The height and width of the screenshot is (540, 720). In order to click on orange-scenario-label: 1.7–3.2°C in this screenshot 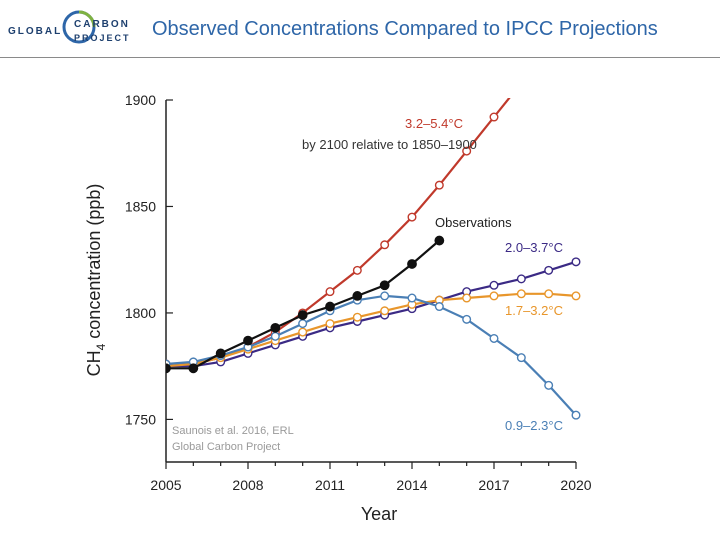, I will do `click(534, 310)`.